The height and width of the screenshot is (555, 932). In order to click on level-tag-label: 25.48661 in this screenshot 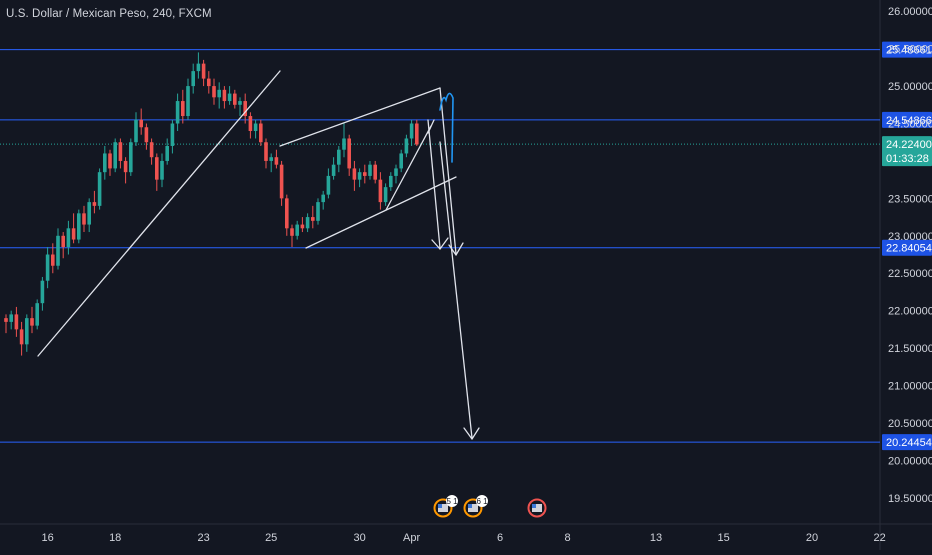, I will do `click(909, 51)`.